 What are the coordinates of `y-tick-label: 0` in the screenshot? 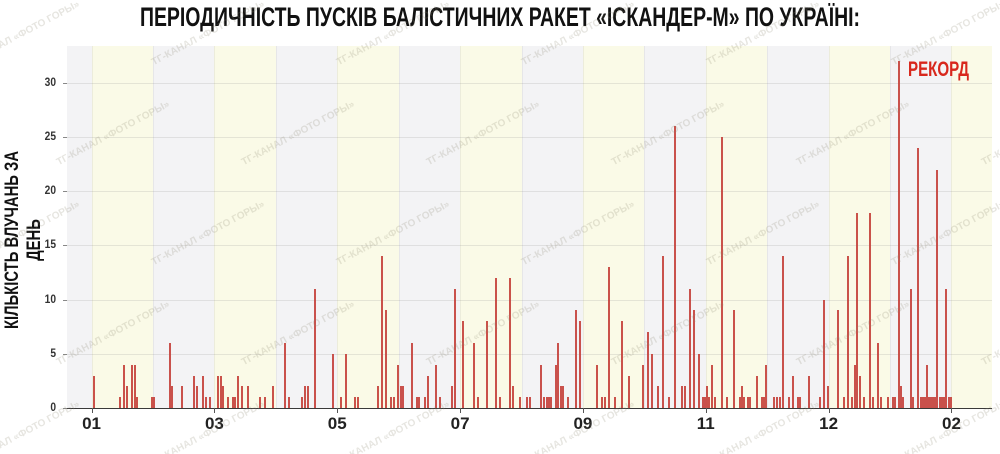 It's located at (53, 407).